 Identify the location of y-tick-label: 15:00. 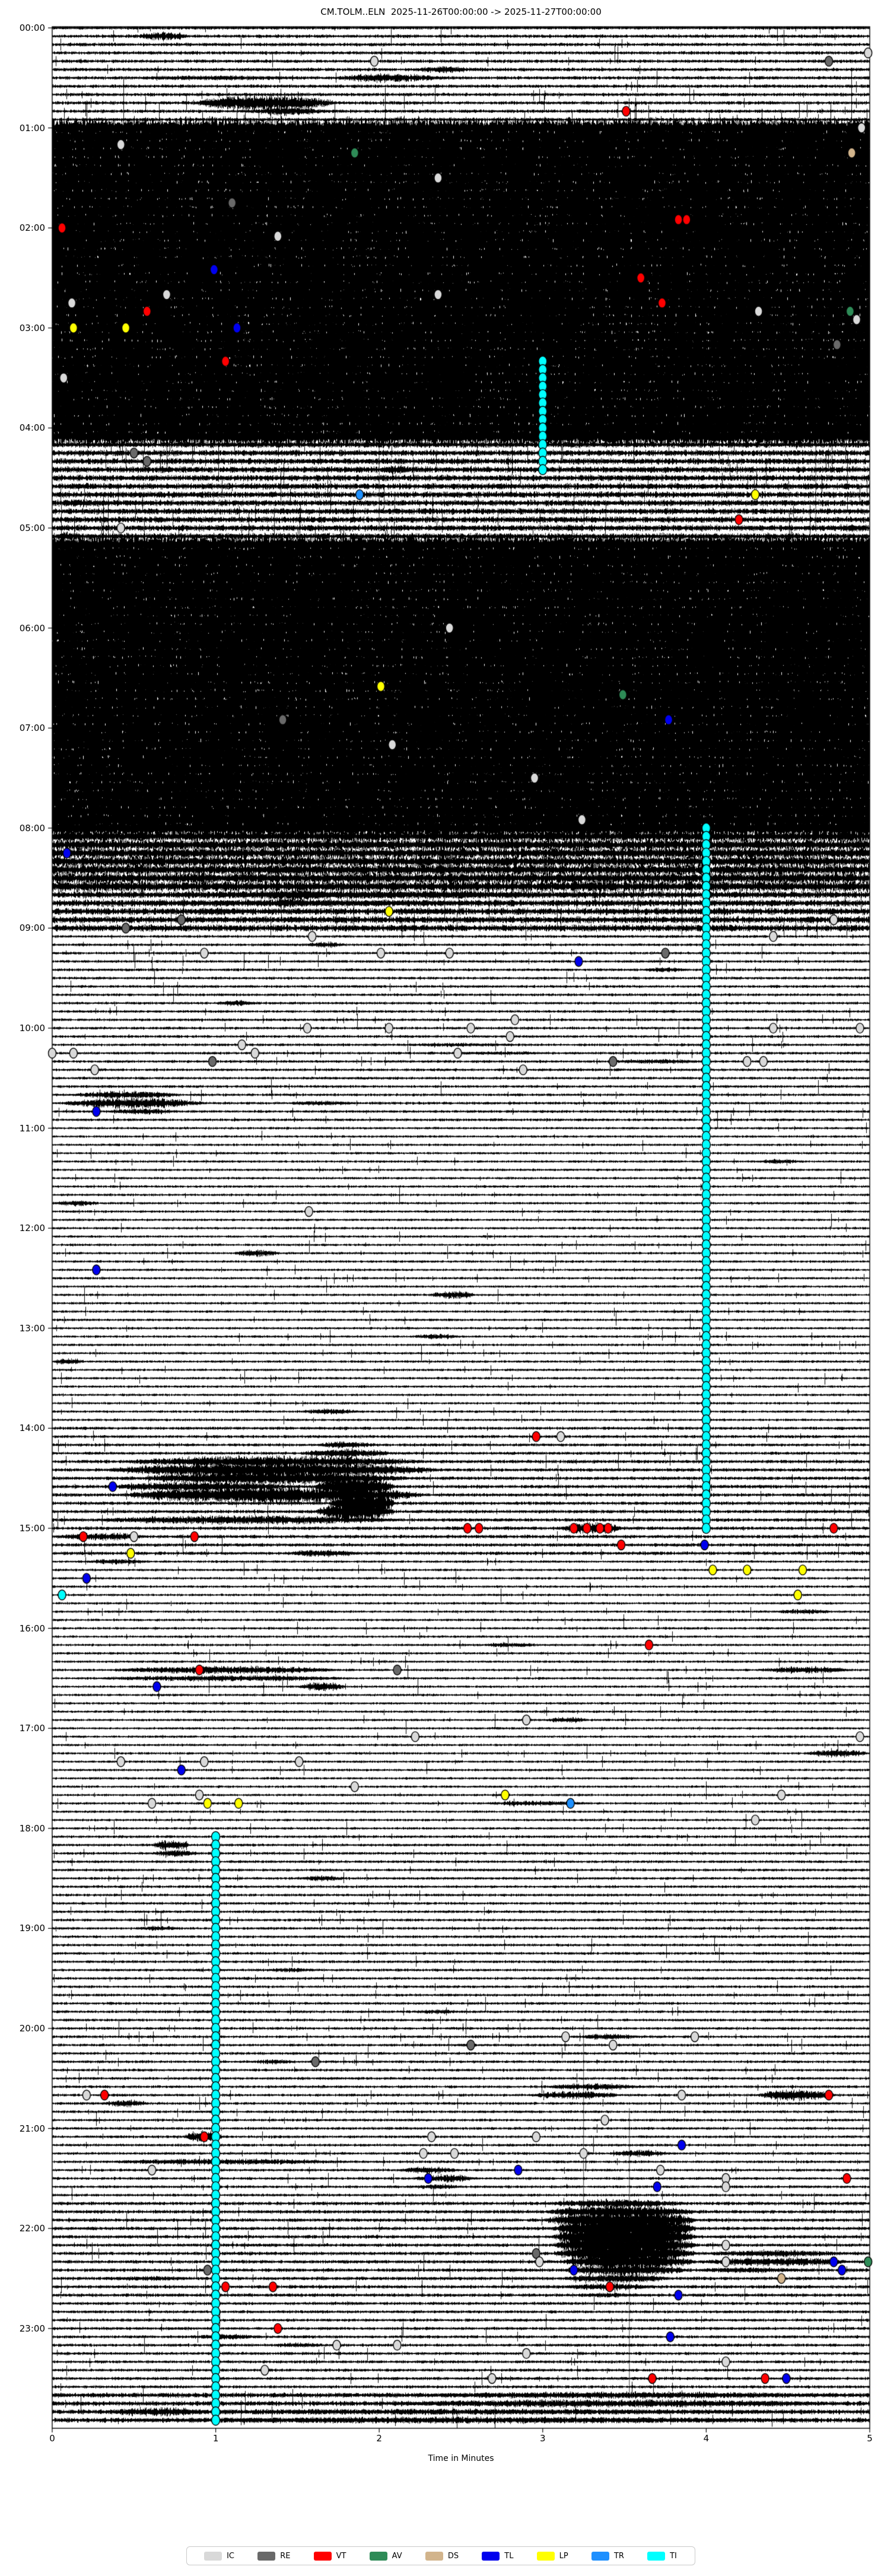
(32, 1528).